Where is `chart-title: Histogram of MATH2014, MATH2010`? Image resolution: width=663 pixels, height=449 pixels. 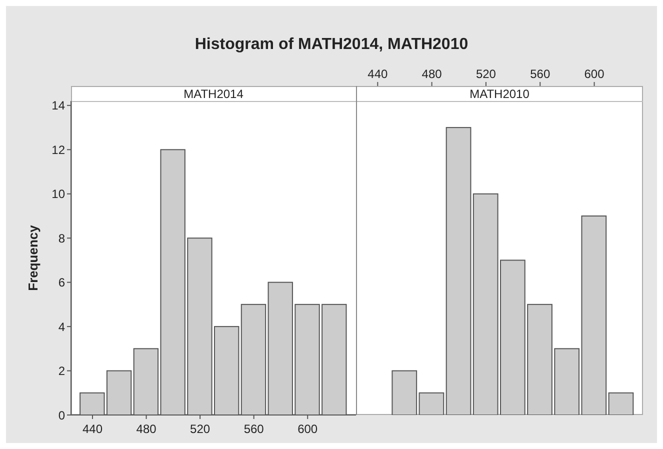 chart-title: Histogram of MATH2014, MATH2010 is located at coordinates (332, 45).